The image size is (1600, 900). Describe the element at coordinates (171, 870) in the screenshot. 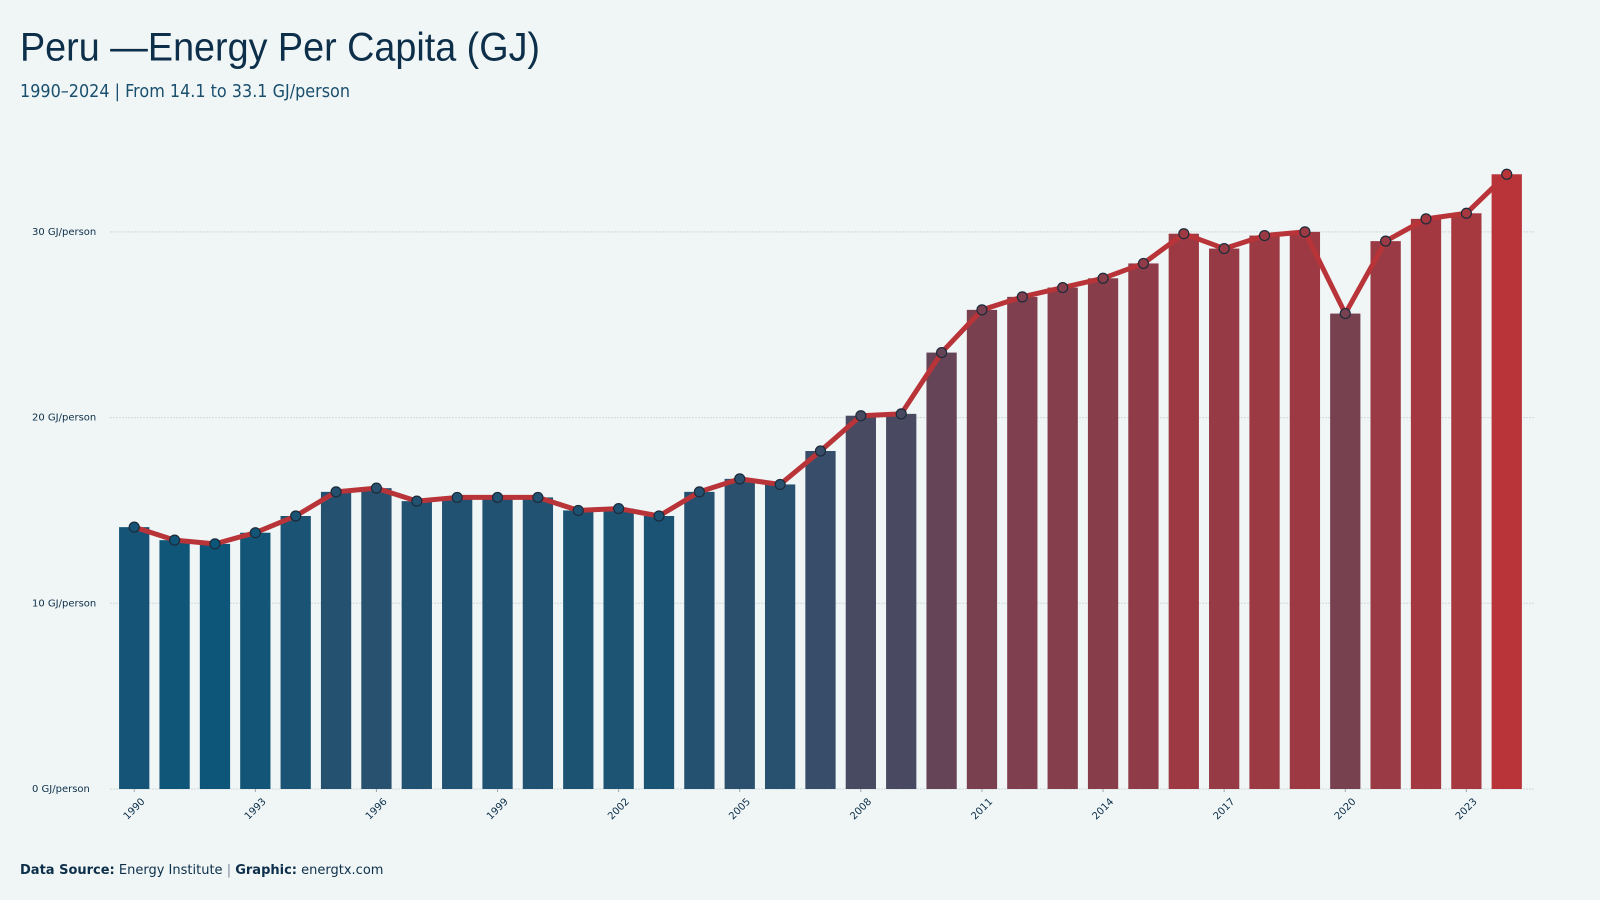

I see `footer-source: Energy Institute` at that location.